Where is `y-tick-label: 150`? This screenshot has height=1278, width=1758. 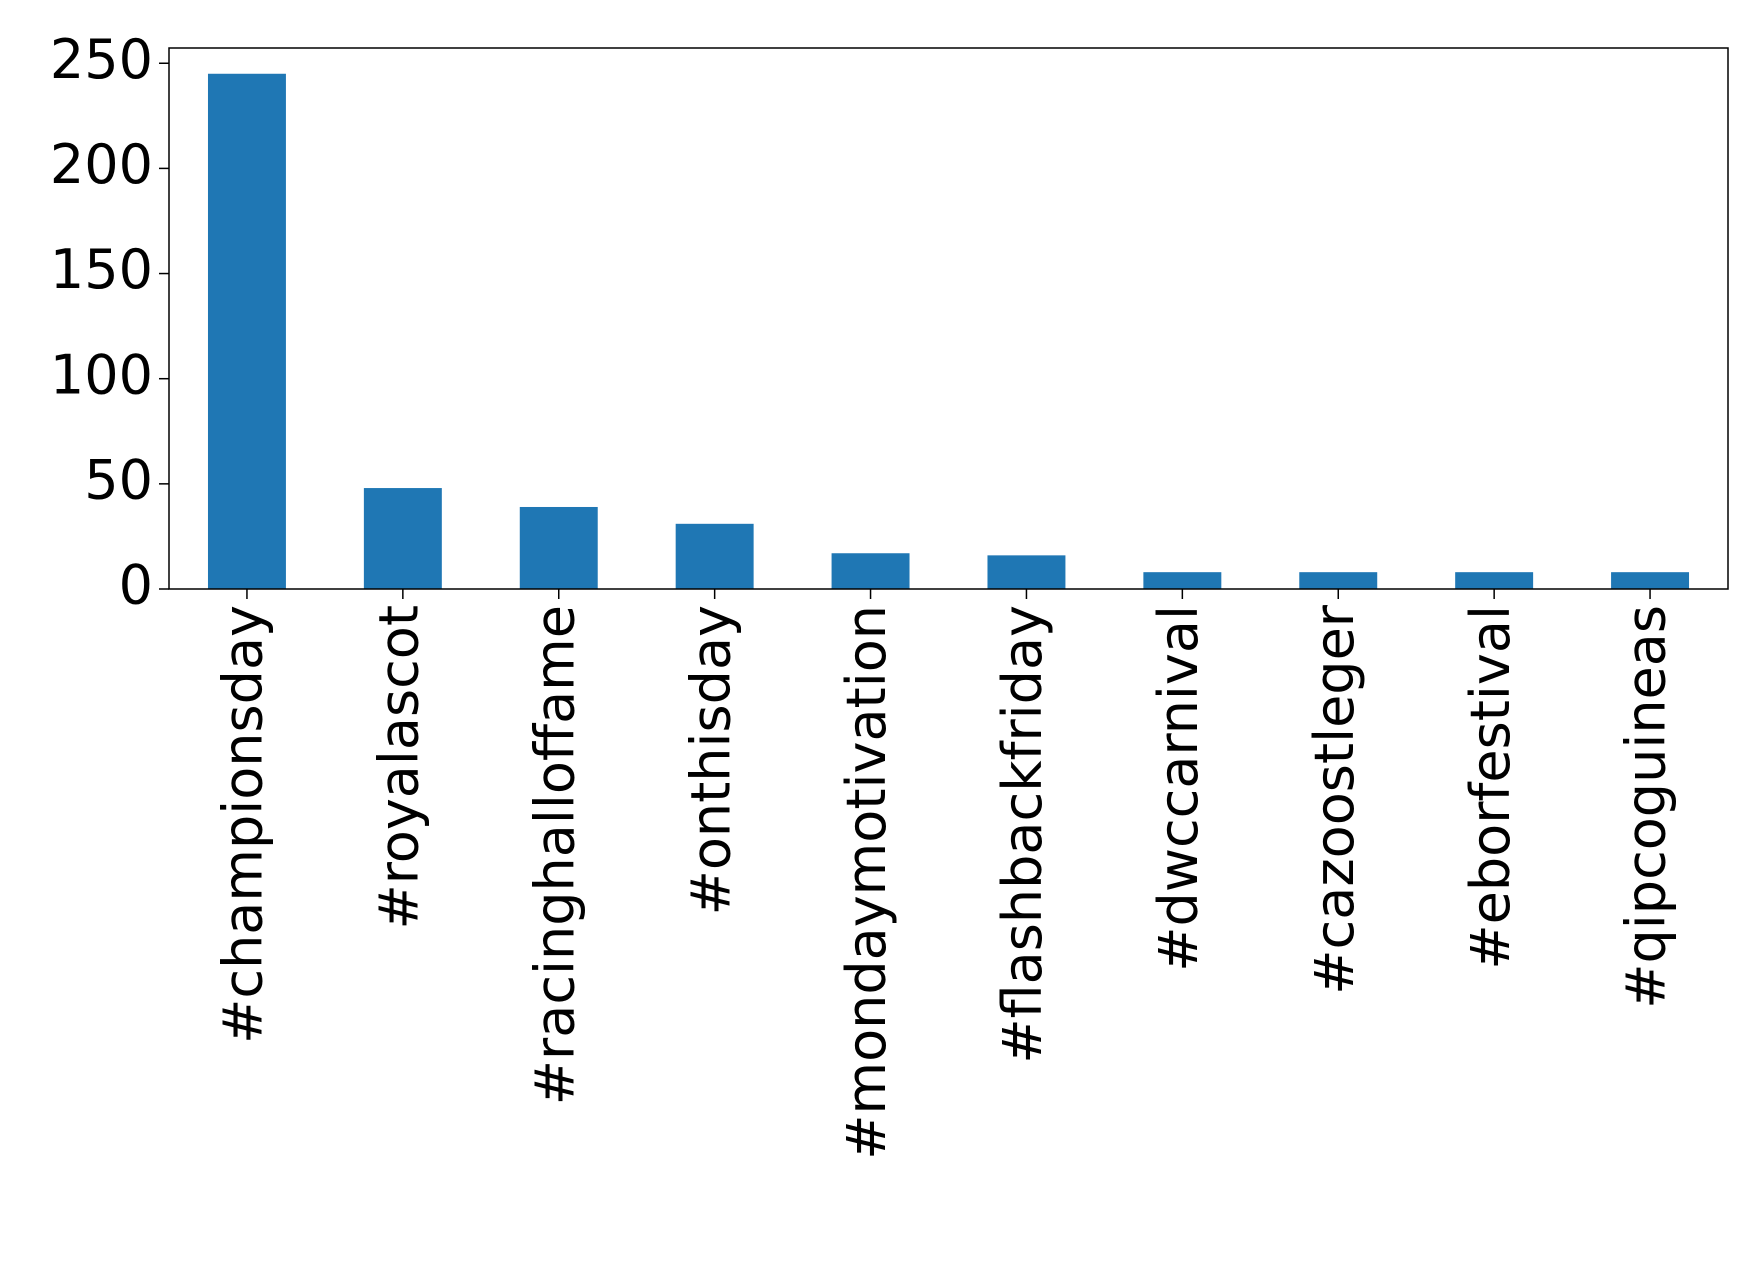 y-tick-label: 150 is located at coordinates (101, 269).